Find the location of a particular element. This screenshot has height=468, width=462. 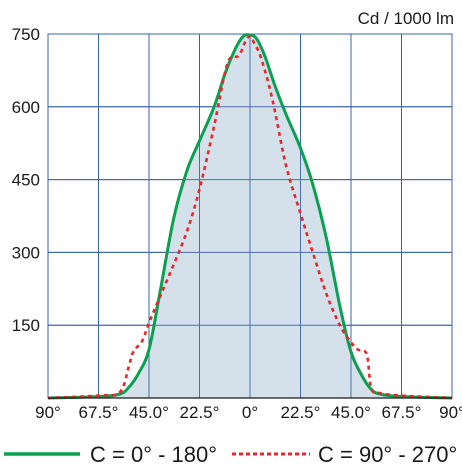

y-tick-label: 300 is located at coordinates (26, 252).